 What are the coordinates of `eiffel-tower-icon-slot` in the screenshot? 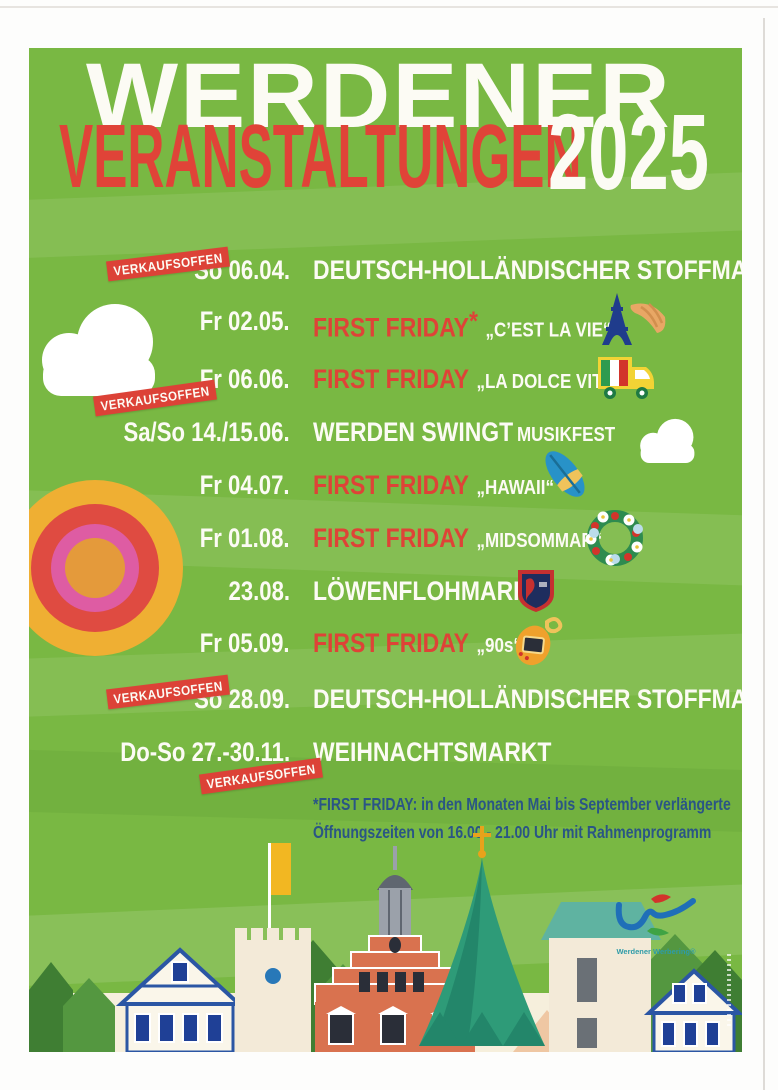 It's located at (617, 321).